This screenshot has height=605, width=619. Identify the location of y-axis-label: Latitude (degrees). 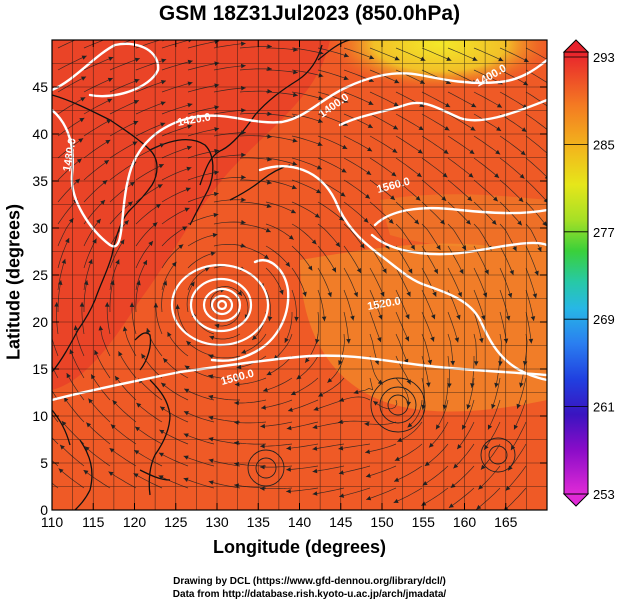
(13, 282).